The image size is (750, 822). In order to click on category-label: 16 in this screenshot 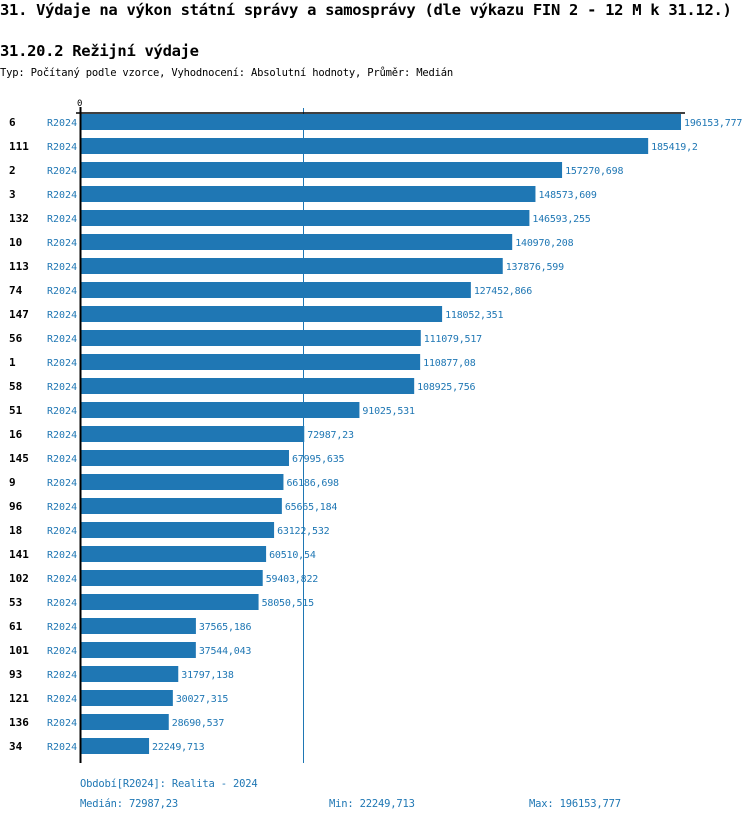, I will do `click(16, 434)`.